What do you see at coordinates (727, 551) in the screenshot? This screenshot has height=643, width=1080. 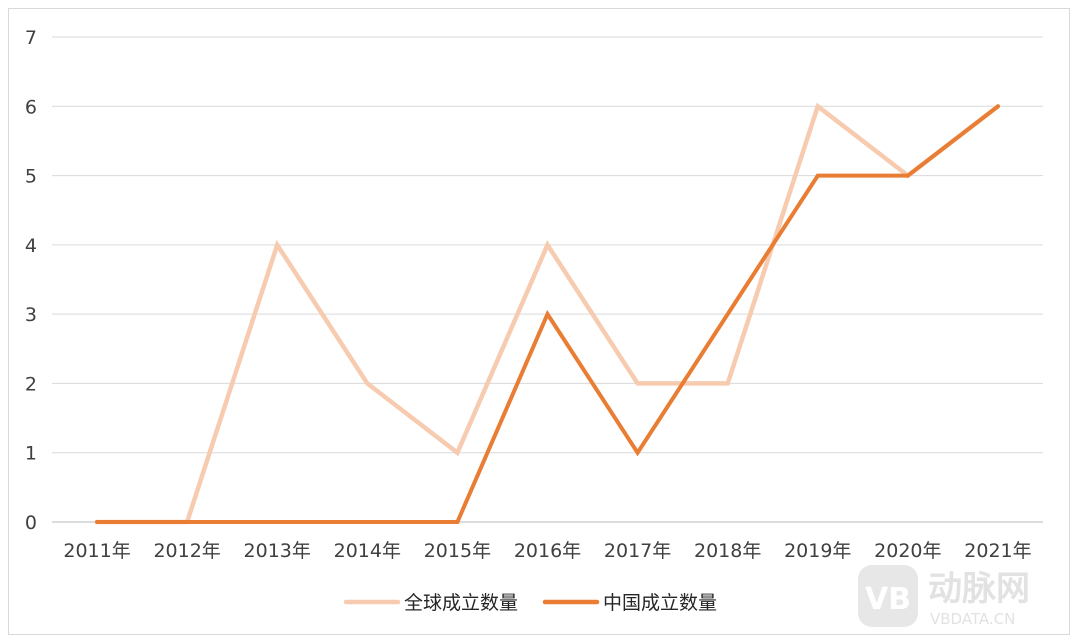 I see `x-tick-label: 2018年` at bounding box center [727, 551].